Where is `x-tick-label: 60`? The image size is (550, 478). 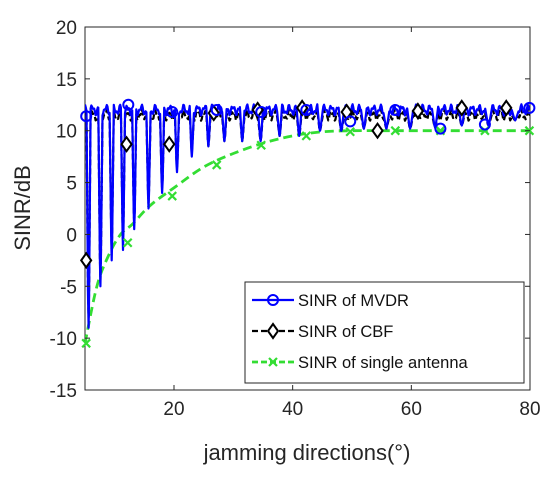 x-tick-label: 60 is located at coordinates (411, 409).